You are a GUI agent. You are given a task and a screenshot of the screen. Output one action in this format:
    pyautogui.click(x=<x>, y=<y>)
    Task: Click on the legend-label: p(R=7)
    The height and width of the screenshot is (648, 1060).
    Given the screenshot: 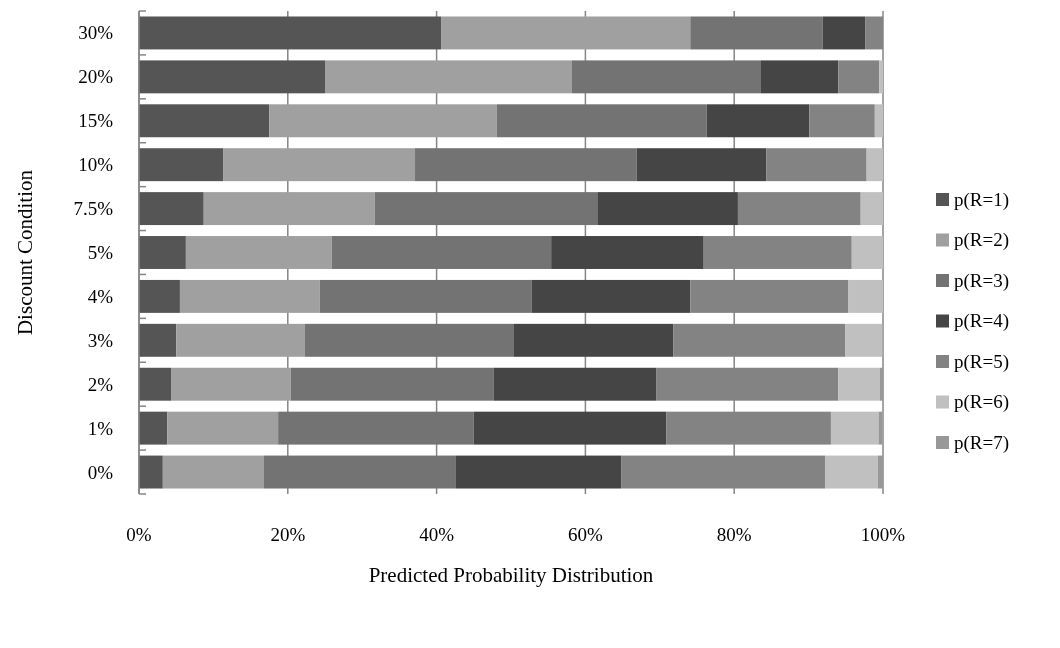 What is the action you would take?
    pyautogui.click(x=982, y=442)
    